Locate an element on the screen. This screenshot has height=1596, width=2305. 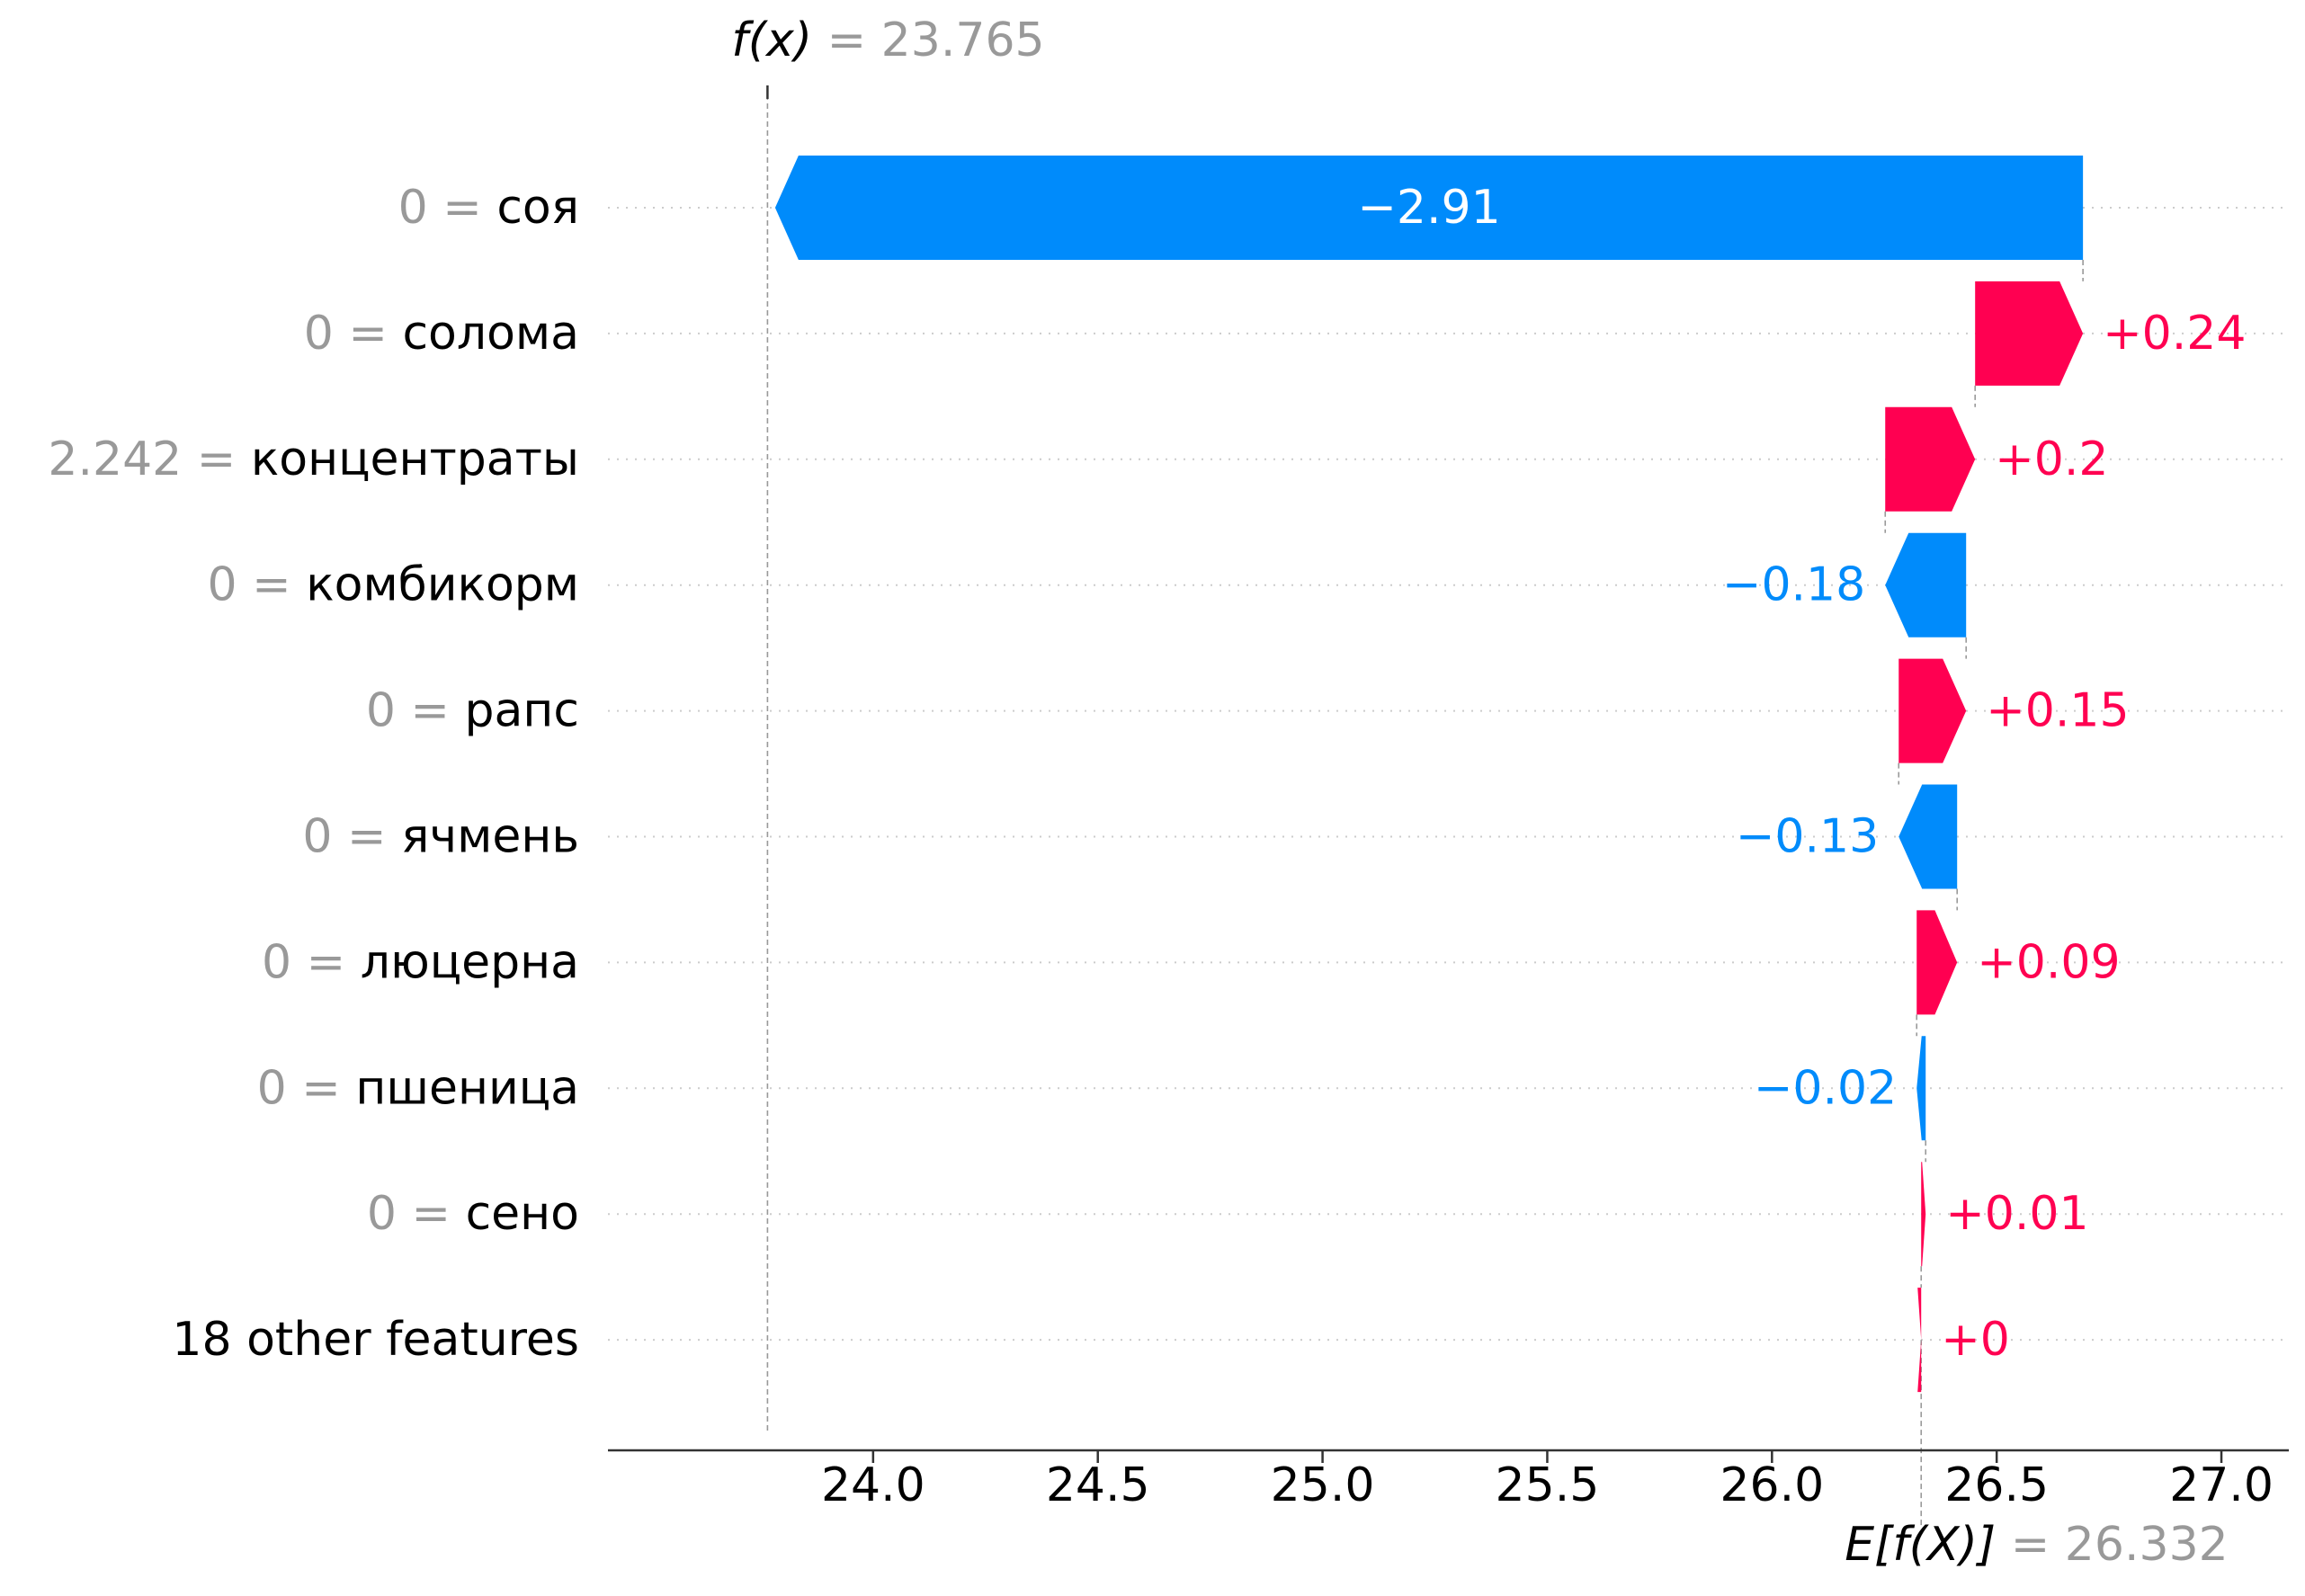
base-label: E[f(X)] is located at coordinates (1920, 1545).